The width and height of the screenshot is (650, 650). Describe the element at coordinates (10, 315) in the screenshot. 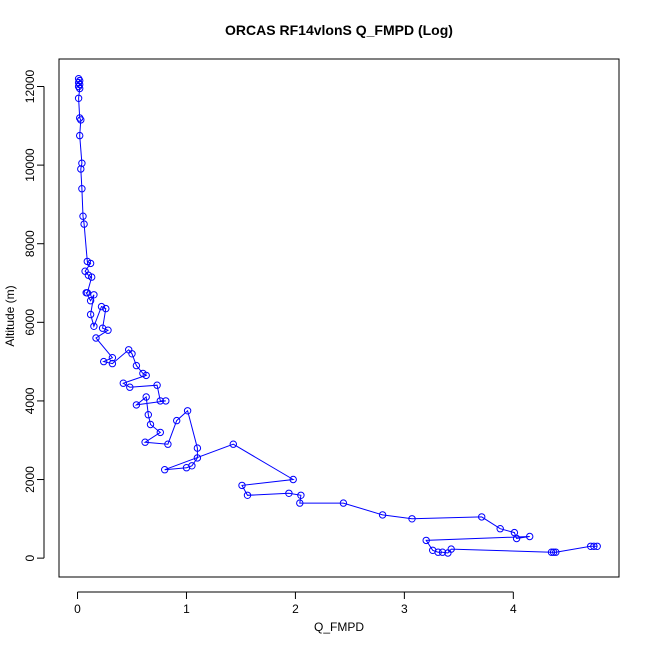

I see `y-axis-label: Altitude (m)` at that location.